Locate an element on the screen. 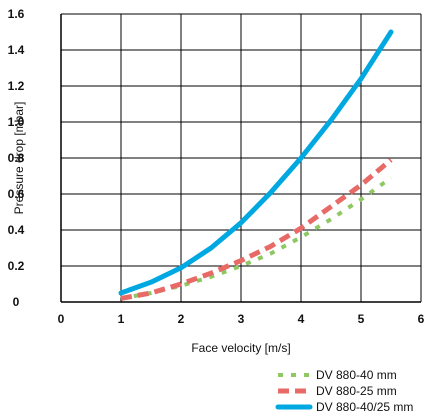 The height and width of the screenshot is (419, 427). y-tick-label: 1.2 is located at coordinates (16, 86).